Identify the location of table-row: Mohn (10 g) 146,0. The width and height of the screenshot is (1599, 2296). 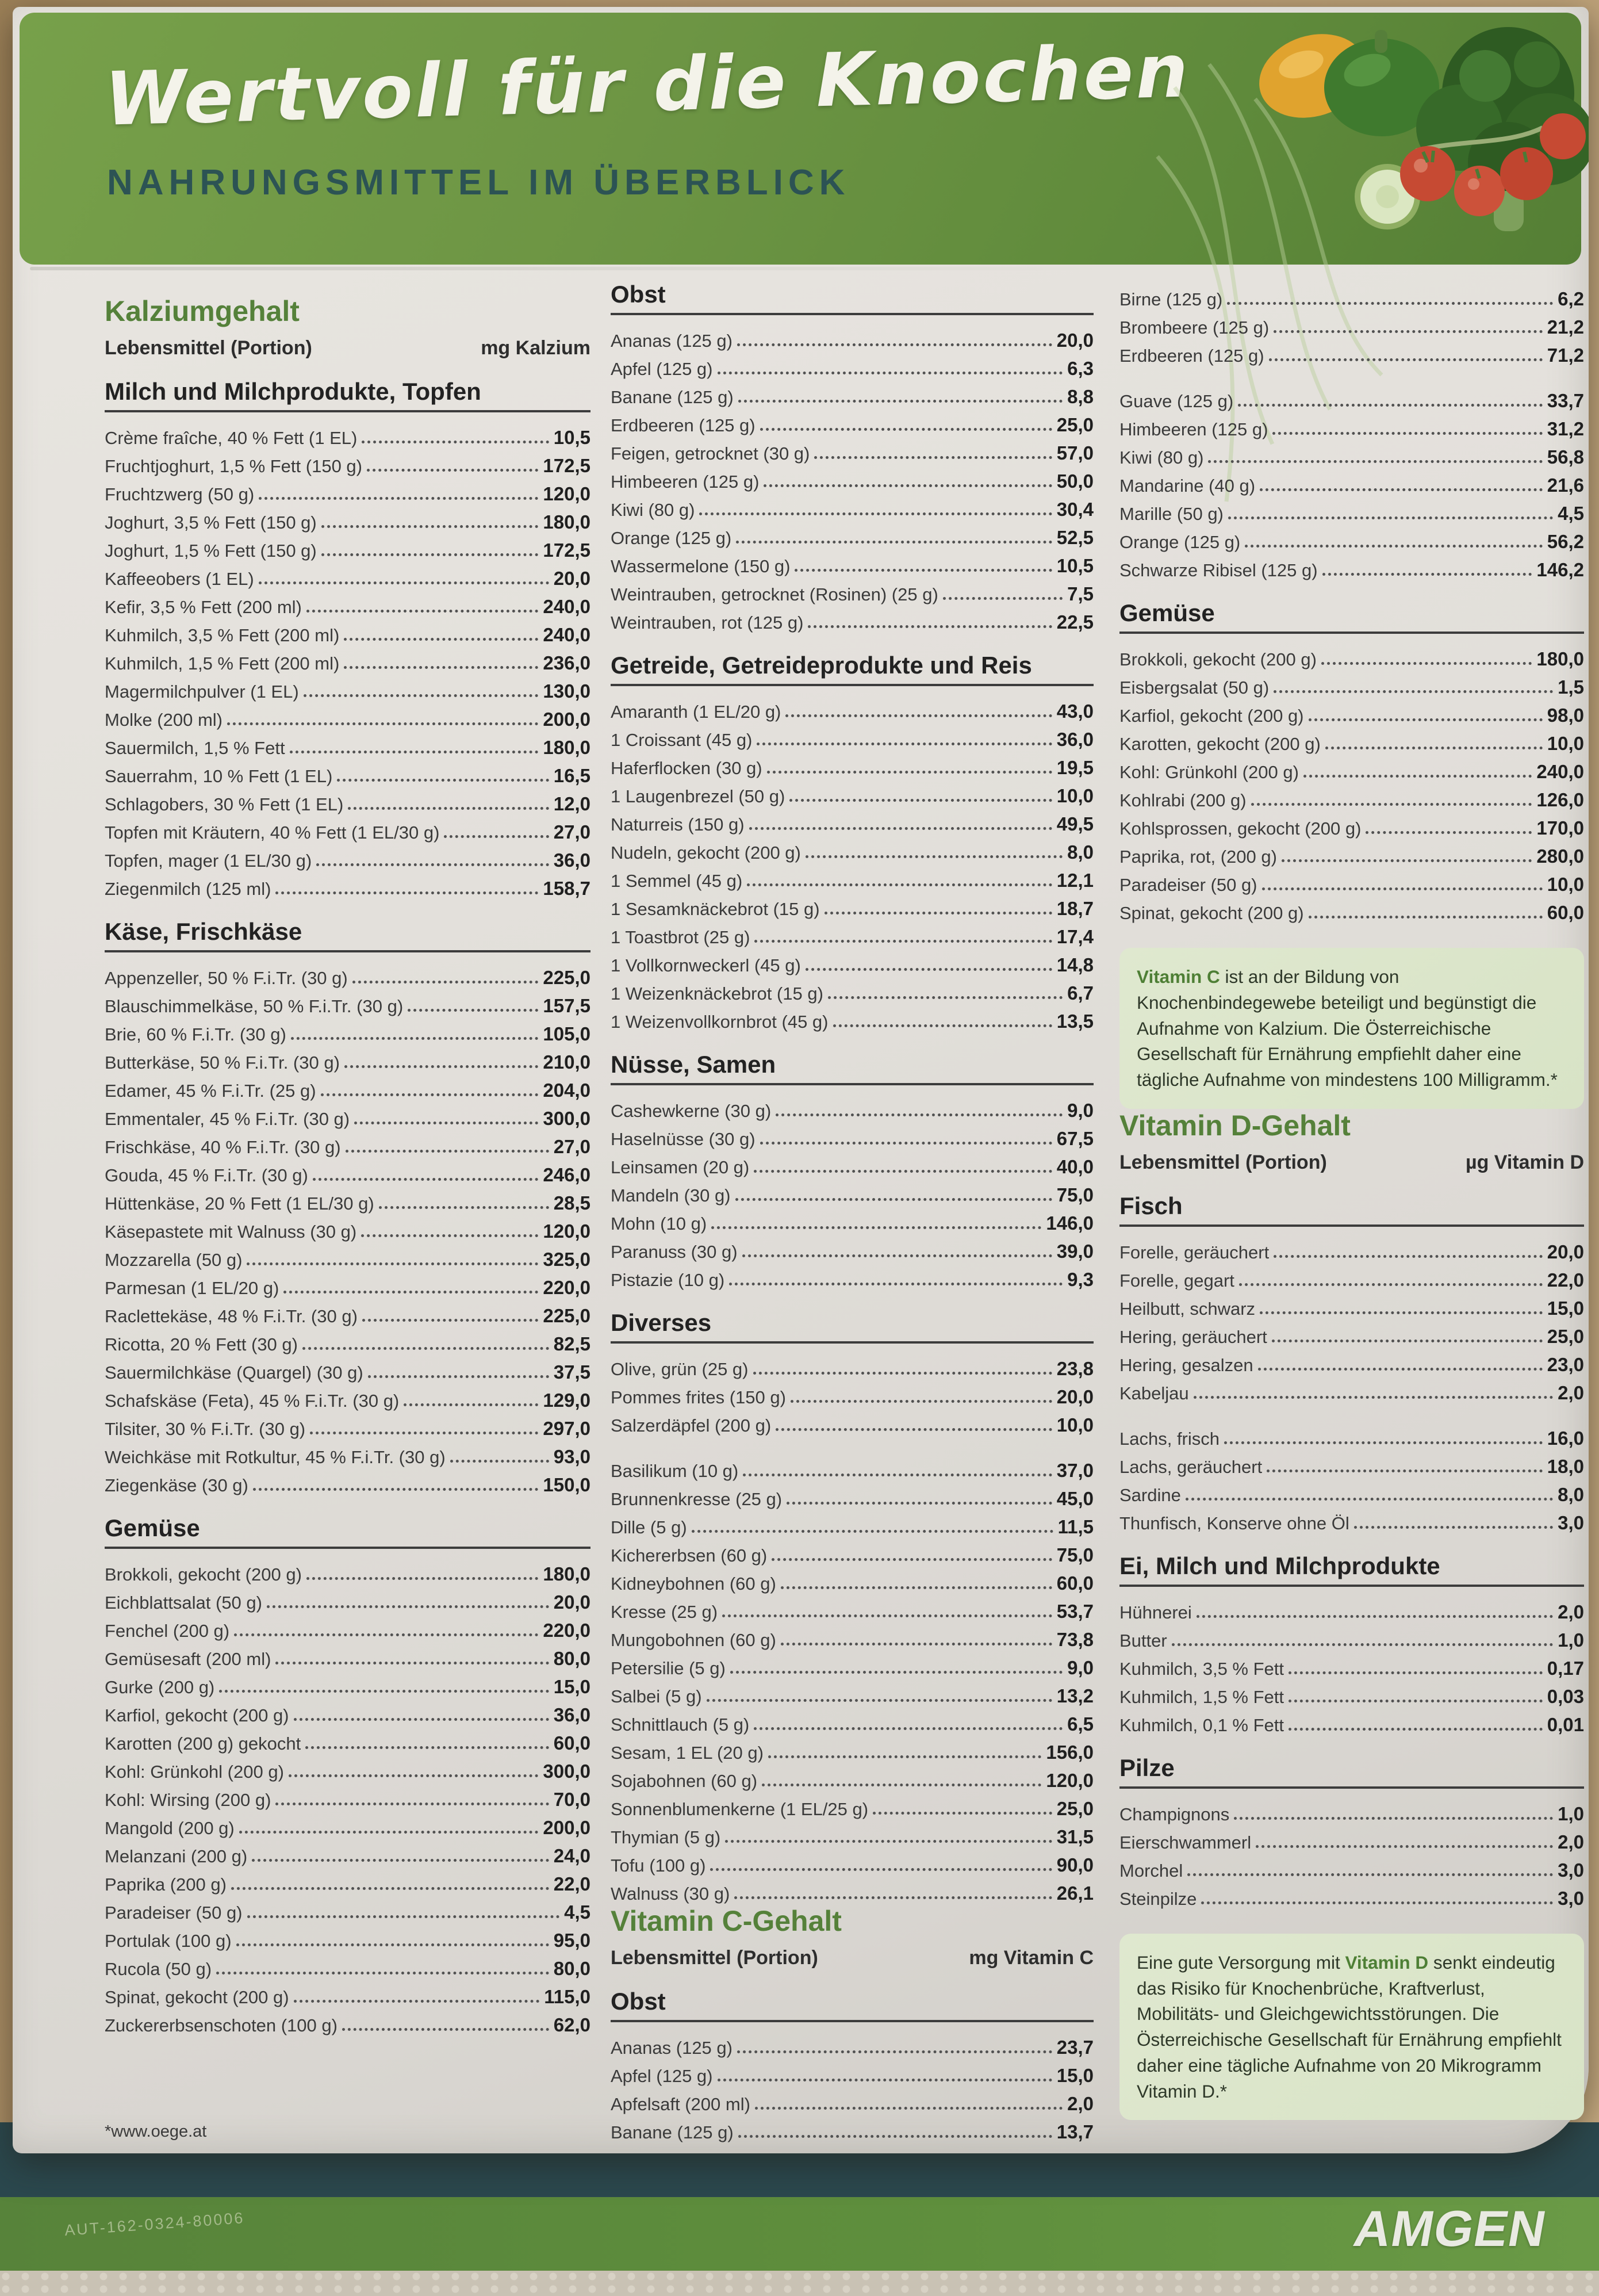
(852, 1220).